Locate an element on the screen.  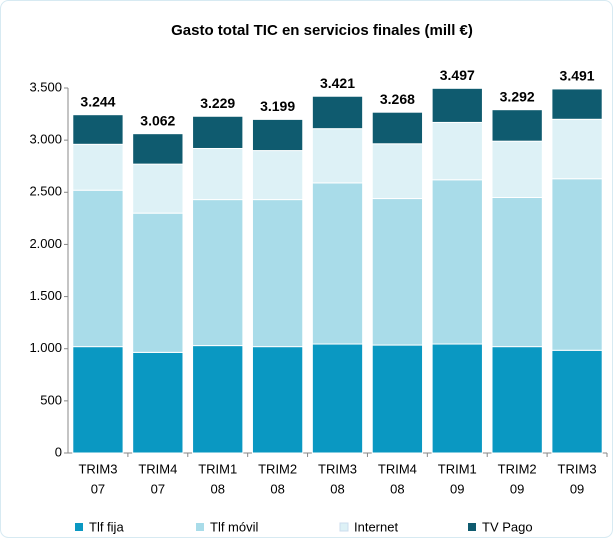
total-label: 3.062 is located at coordinates (157, 120).